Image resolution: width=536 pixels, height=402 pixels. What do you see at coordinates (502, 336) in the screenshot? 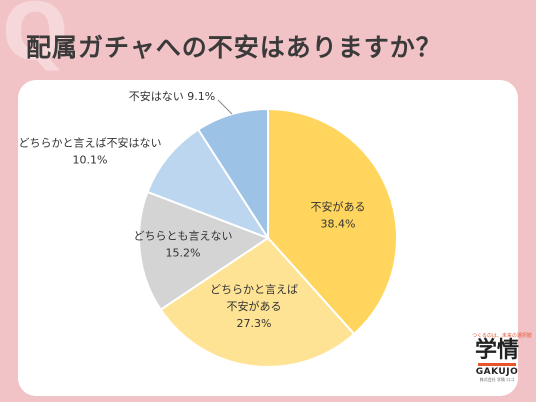
I see `logo-tagline: つくるのは、未来の選択肢` at bounding box center [502, 336].